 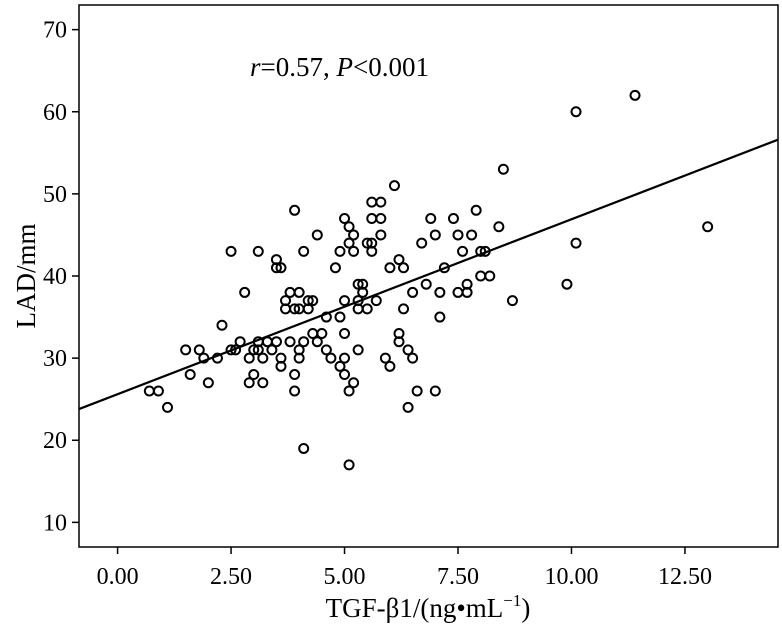 What do you see at coordinates (55, 277) in the screenshot?
I see `y-tick-label: 40` at bounding box center [55, 277].